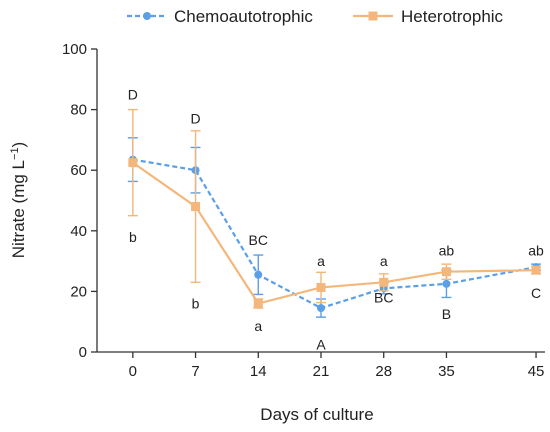 This screenshot has height=432, width=550. I want to click on x-tick-label: 14, so click(258, 371).